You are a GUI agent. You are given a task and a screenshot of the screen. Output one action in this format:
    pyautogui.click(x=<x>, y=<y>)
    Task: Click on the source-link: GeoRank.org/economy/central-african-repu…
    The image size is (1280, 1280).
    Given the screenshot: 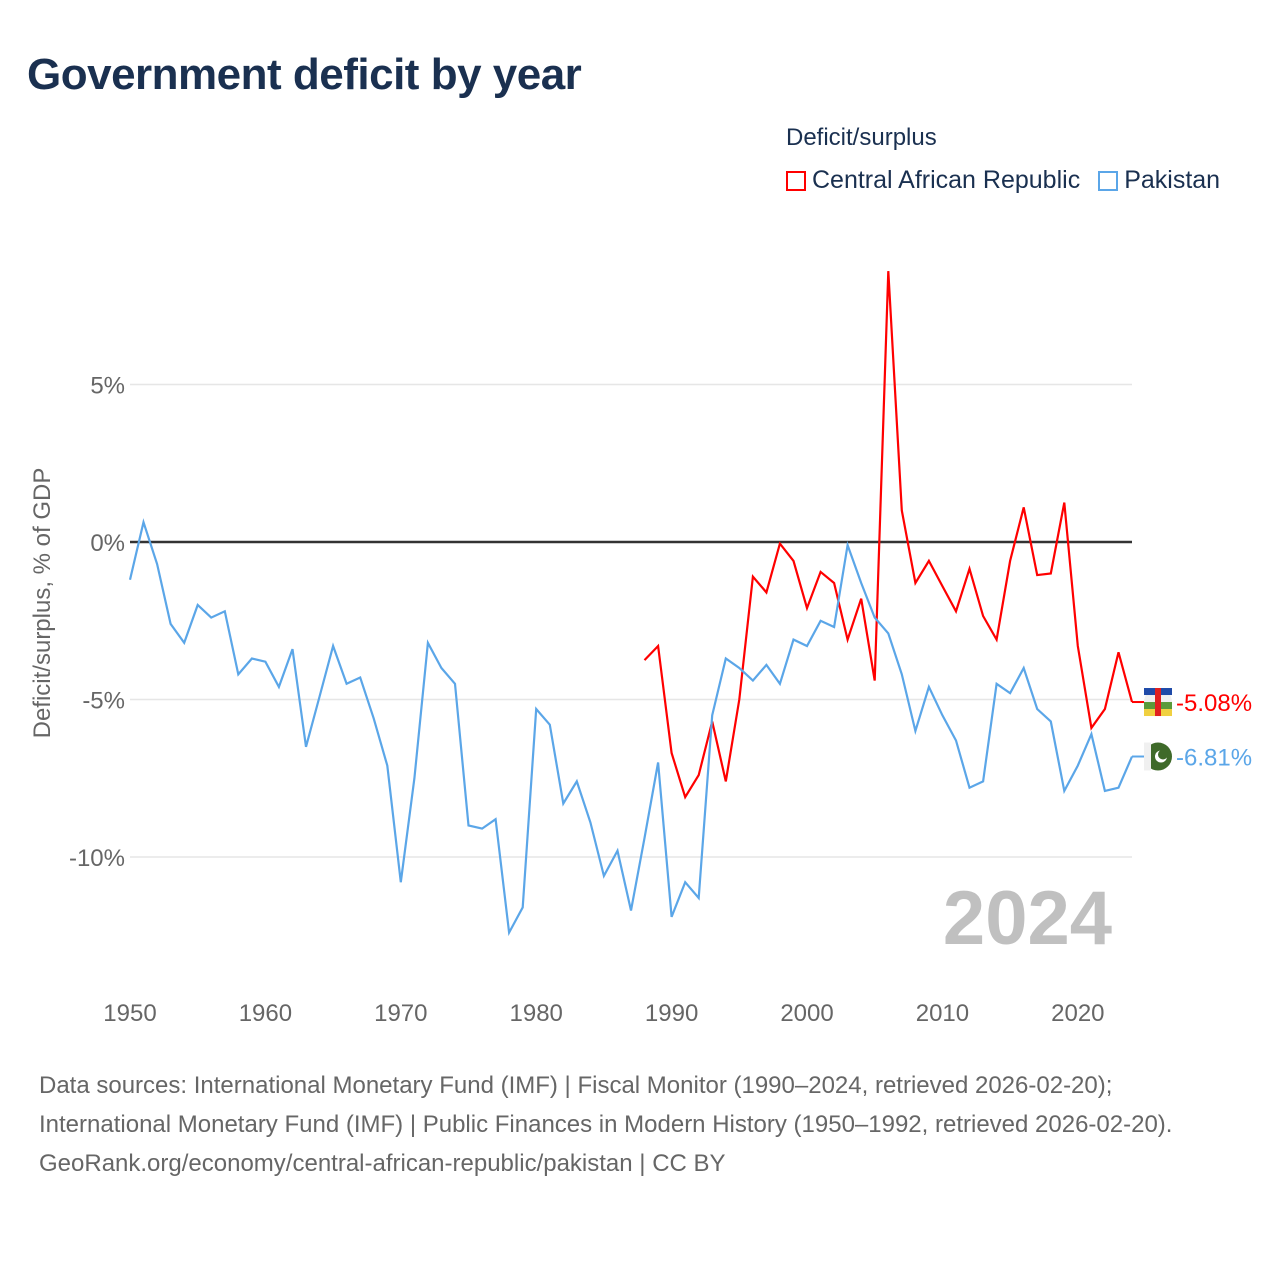 What is the action you would take?
    pyautogui.click(x=382, y=1163)
    